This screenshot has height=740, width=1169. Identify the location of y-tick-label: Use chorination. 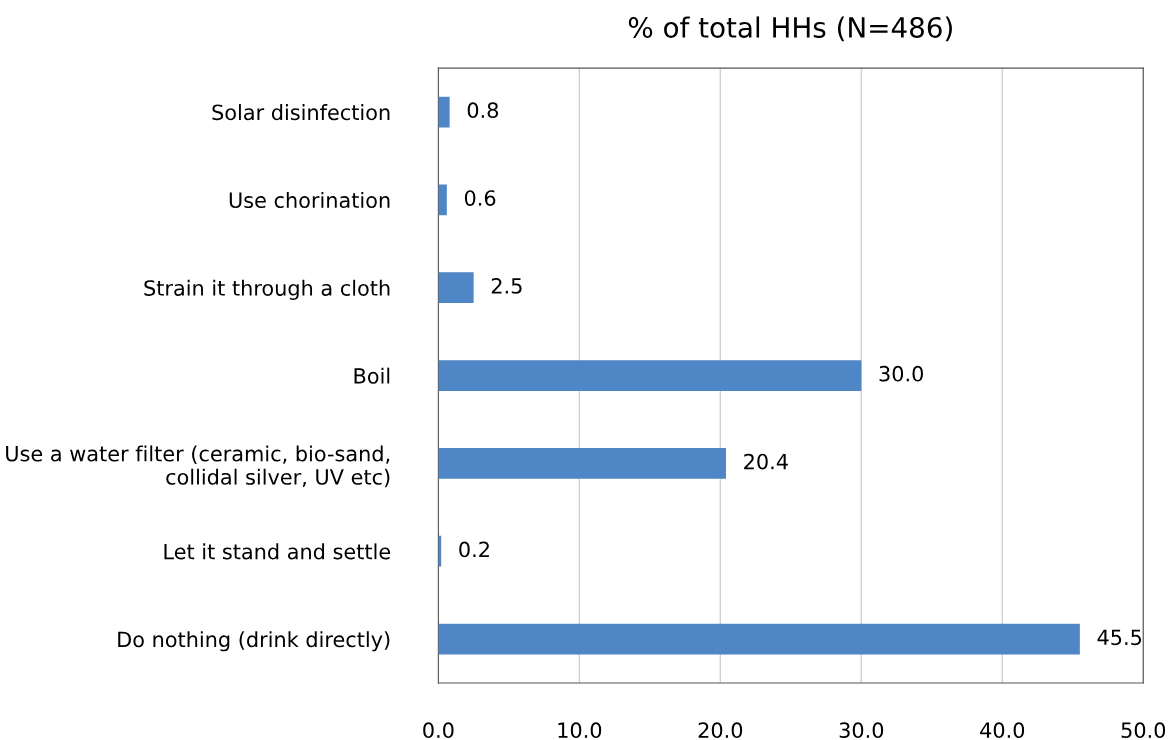
(309, 200).